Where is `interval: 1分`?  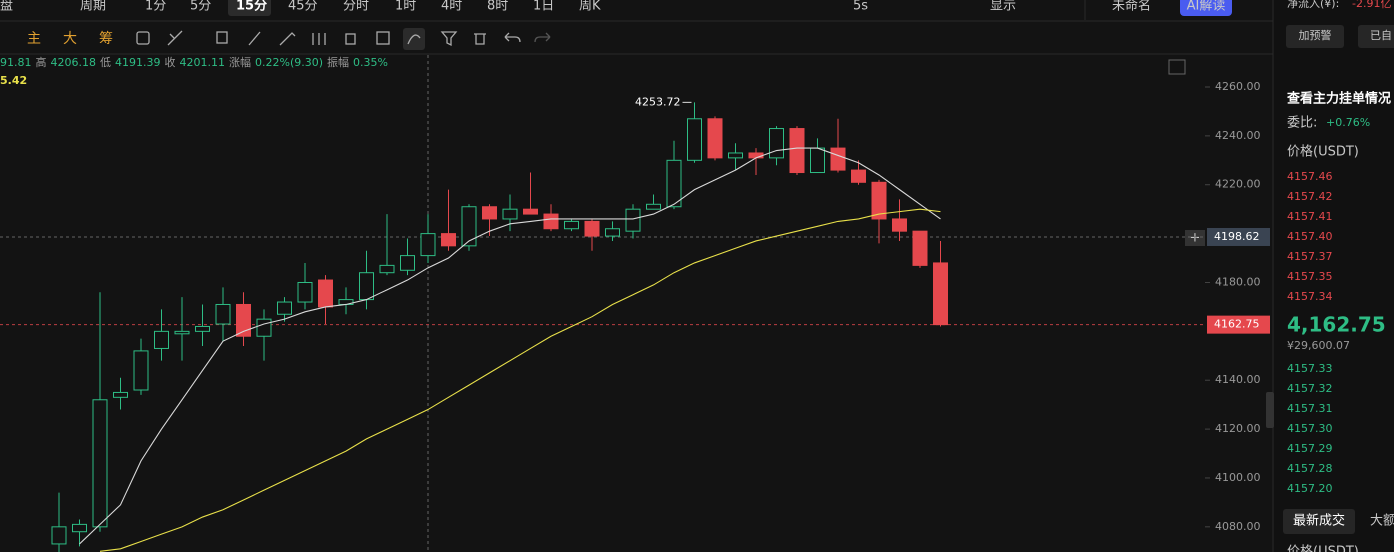 interval: 1分 is located at coordinates (155, 7).